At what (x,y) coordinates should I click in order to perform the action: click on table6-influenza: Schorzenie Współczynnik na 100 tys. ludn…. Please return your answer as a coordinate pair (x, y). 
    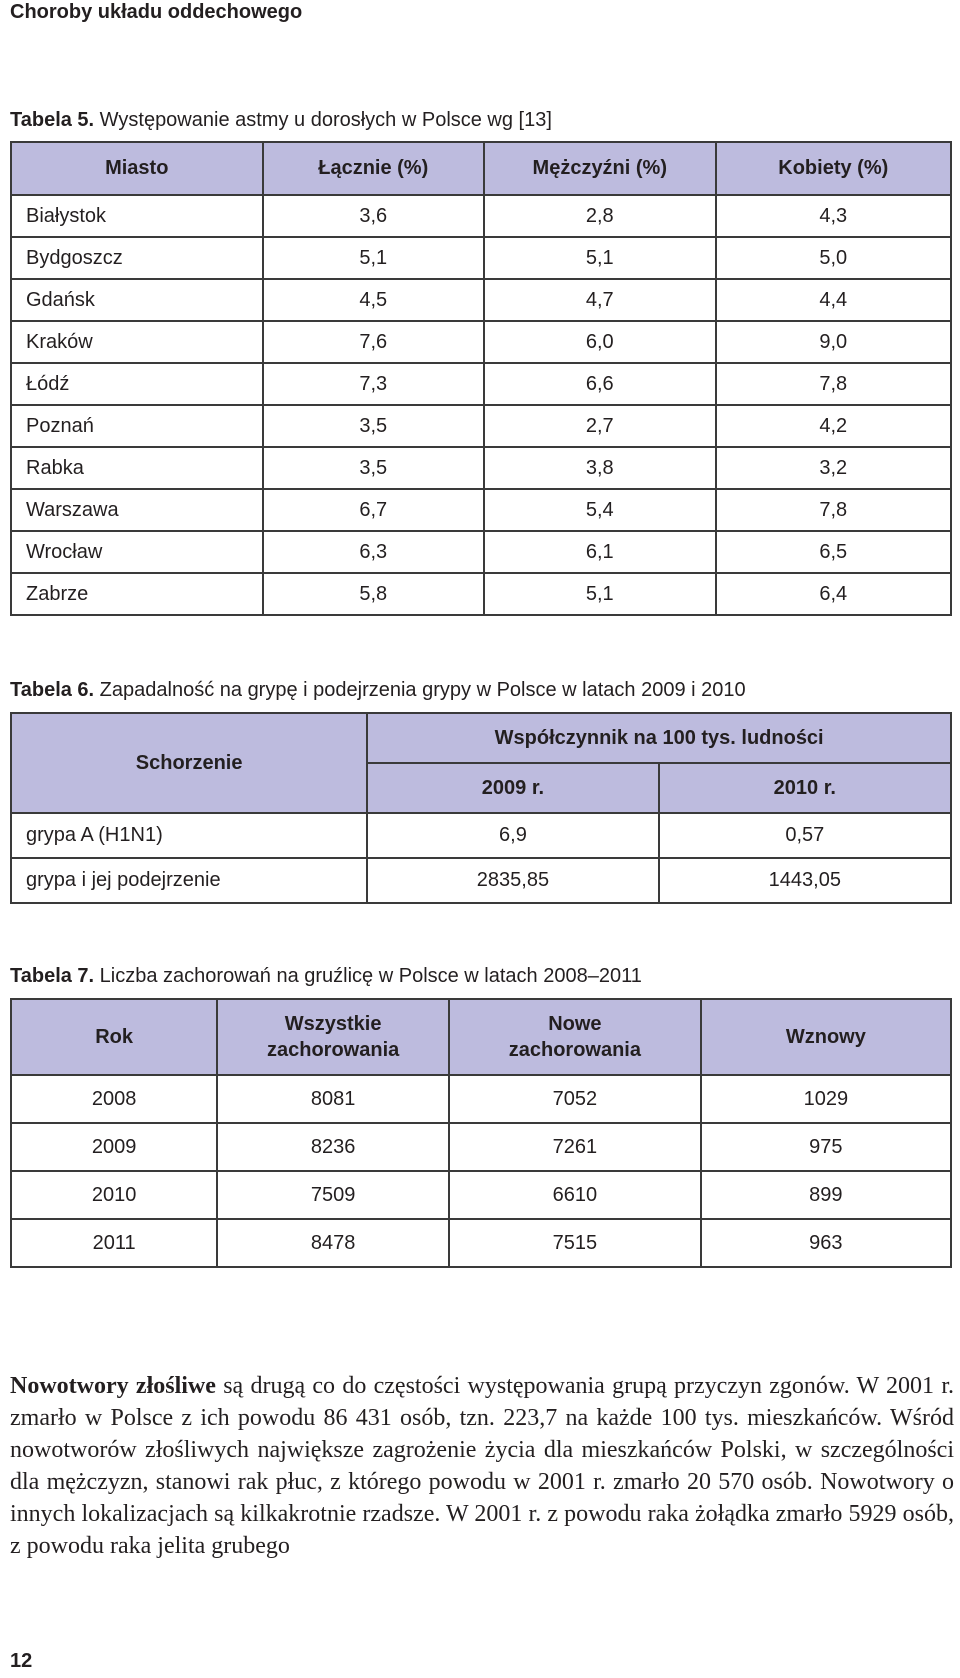
    Looking at the image, I should click on (481, 808).